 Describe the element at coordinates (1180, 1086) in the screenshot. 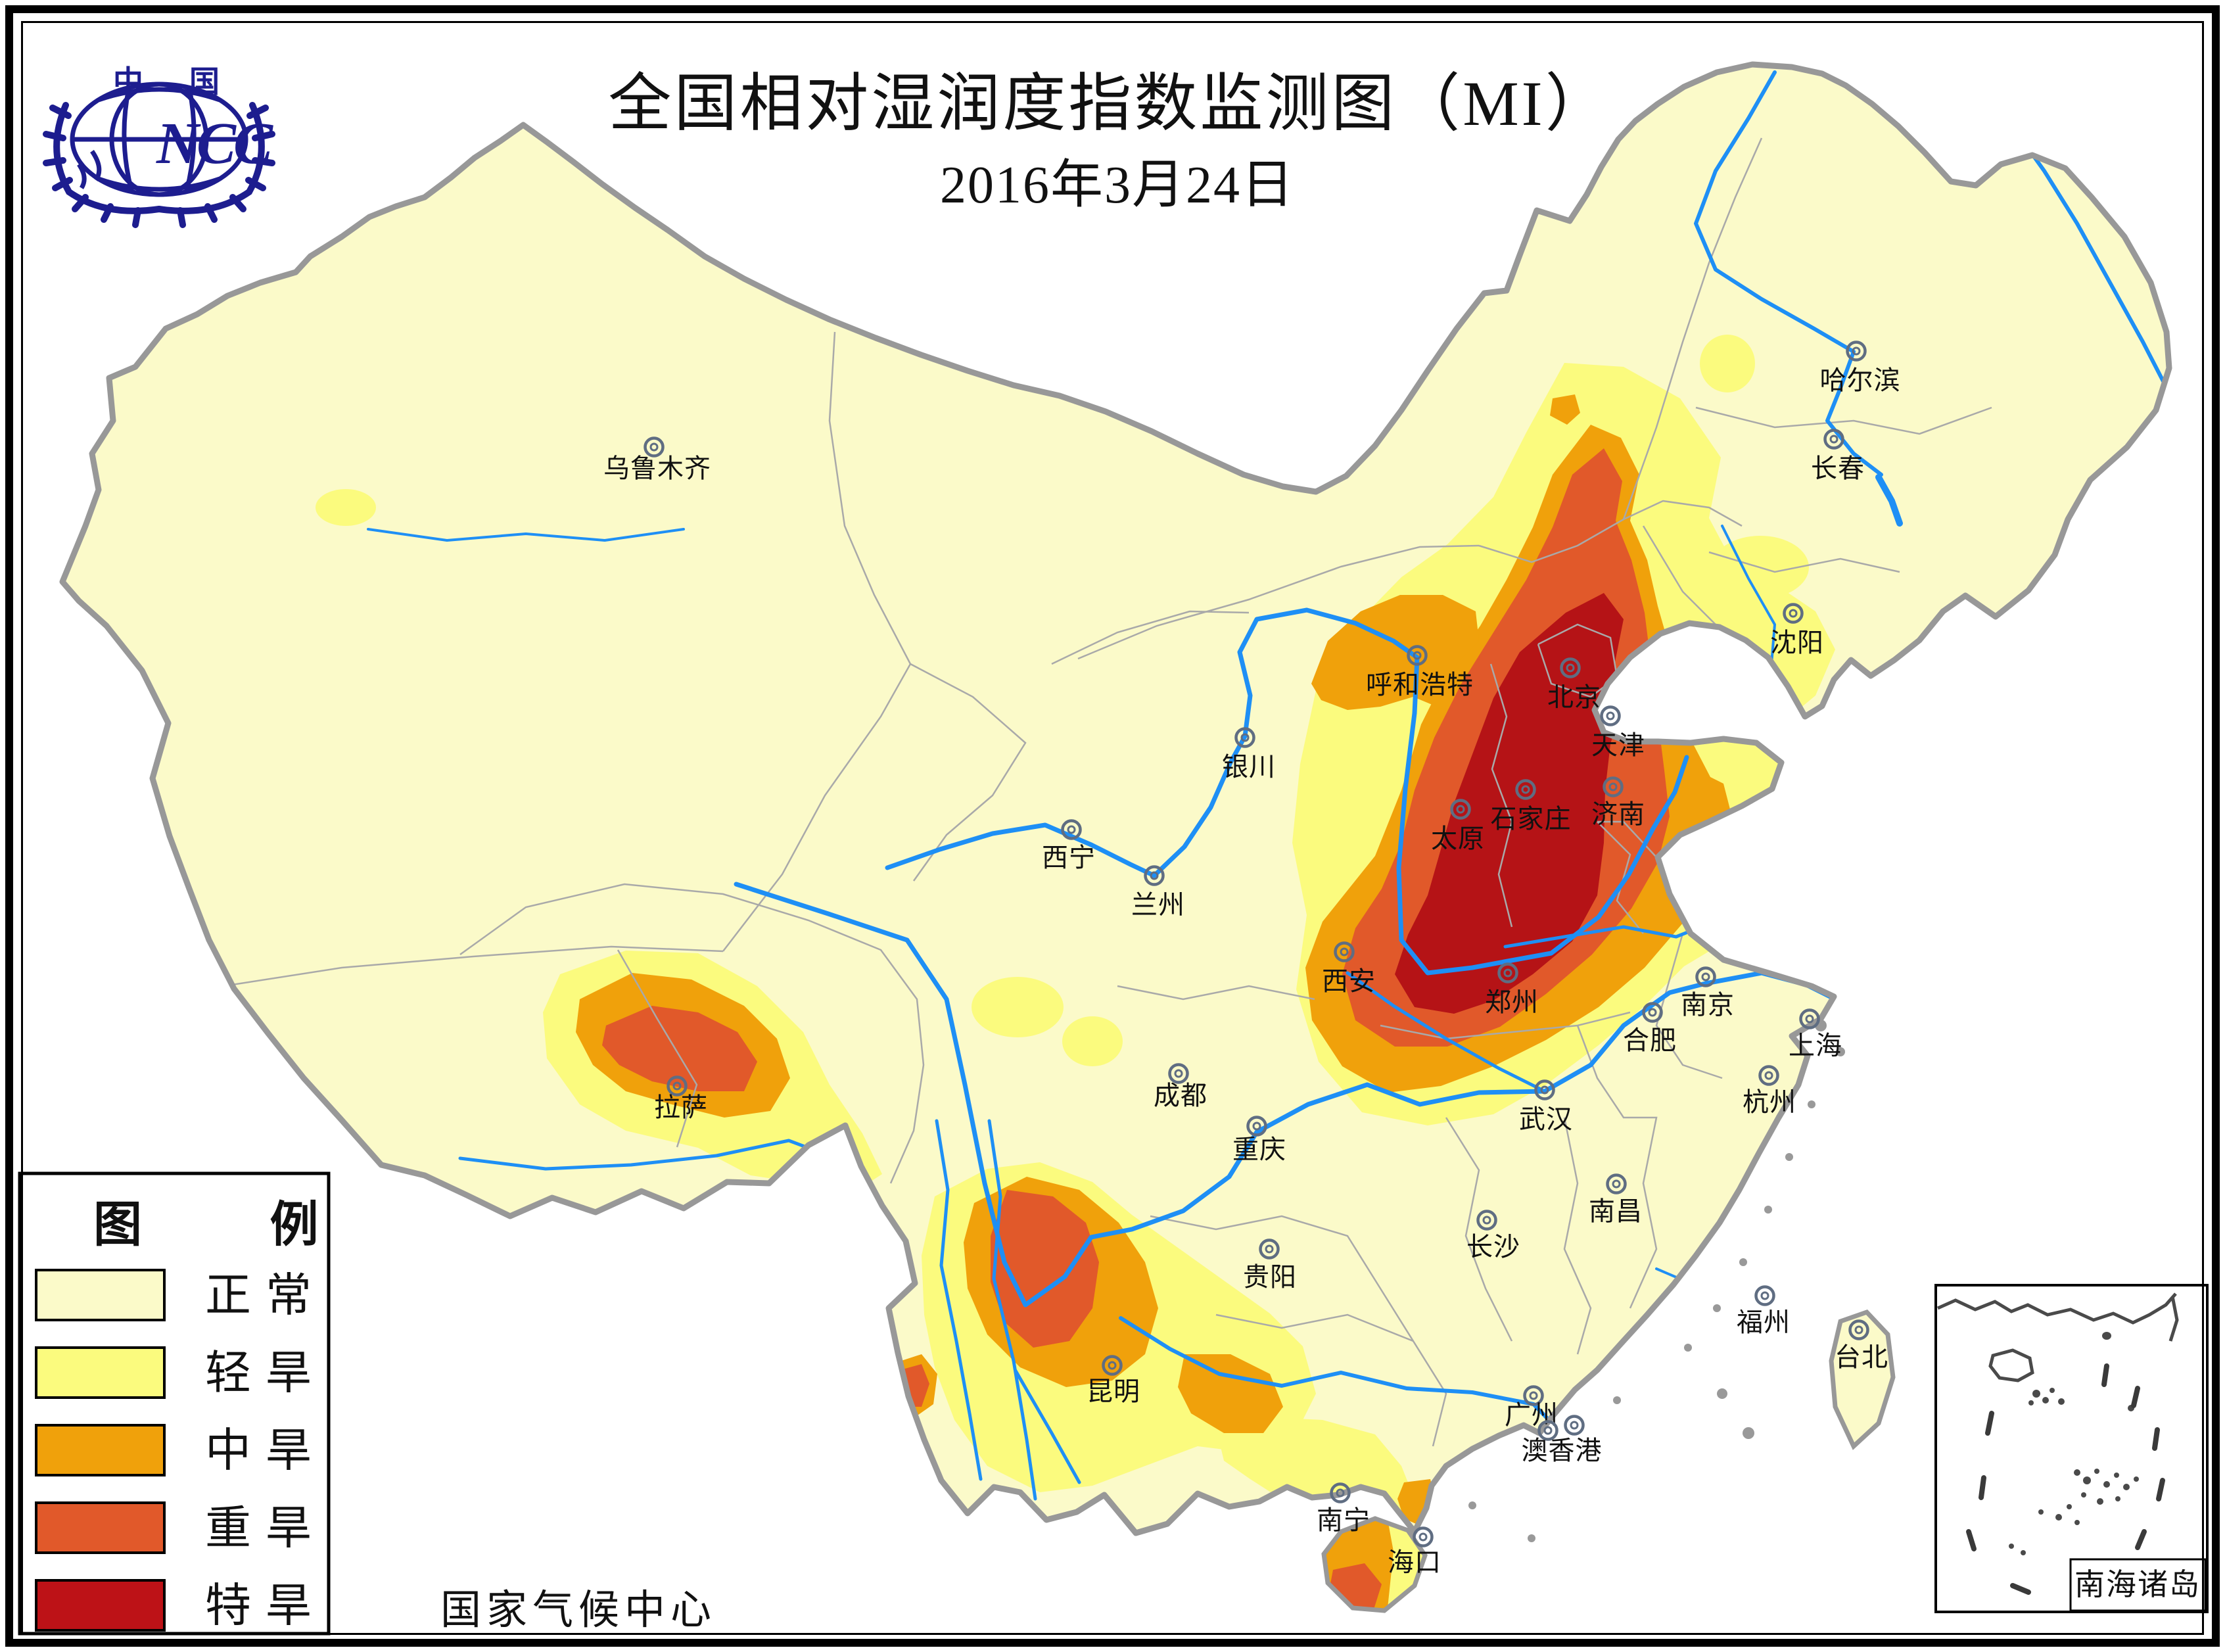

I see `city-成都: 成都` at that location.